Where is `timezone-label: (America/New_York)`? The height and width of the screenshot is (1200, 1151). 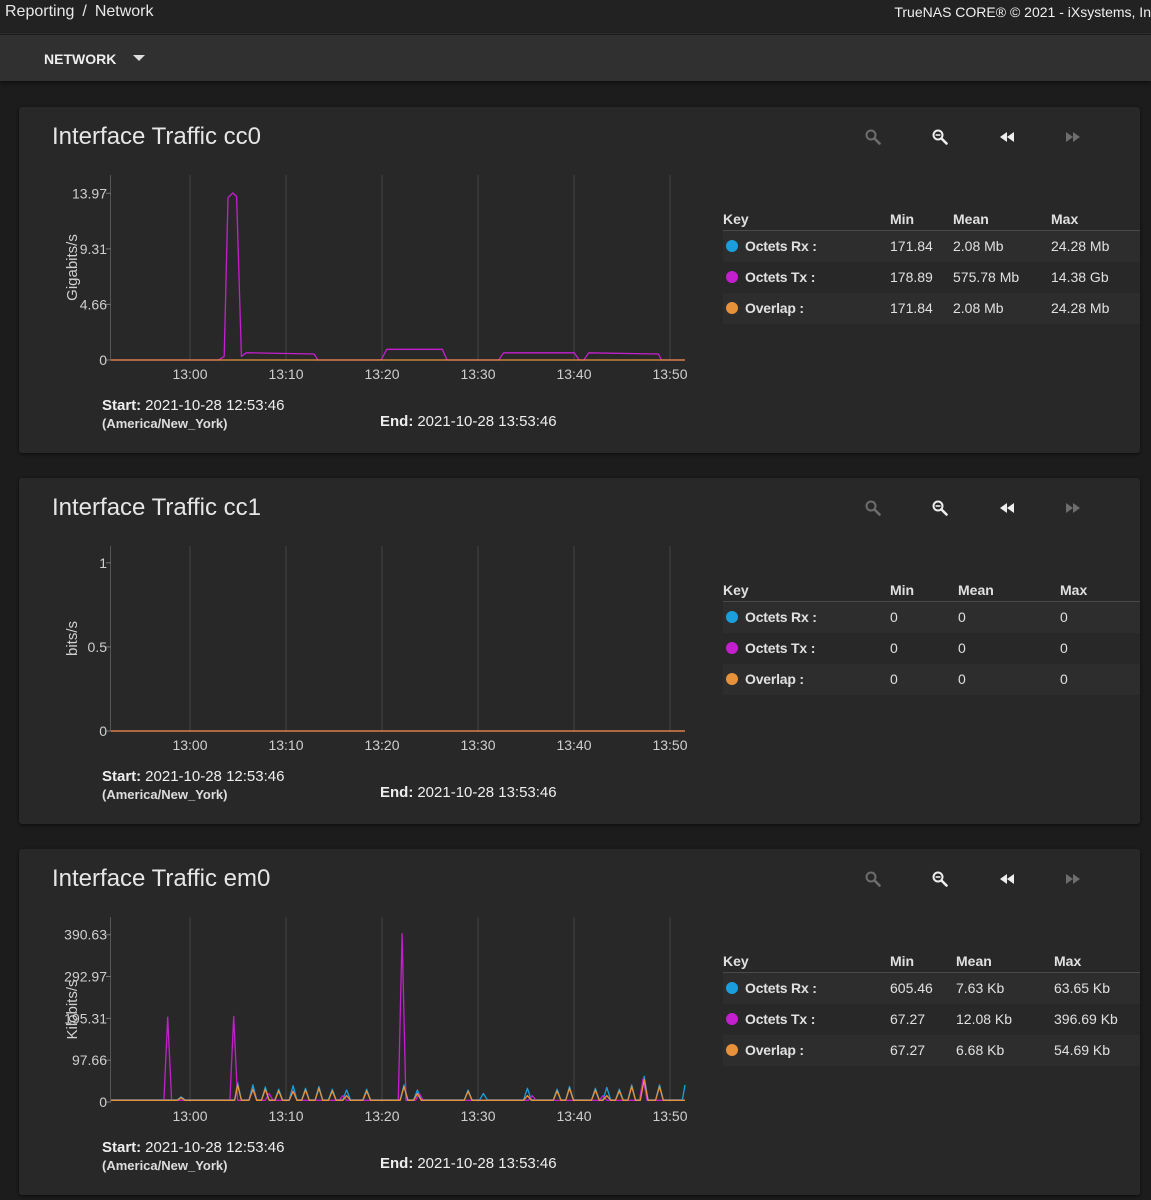 timezone-label: (America/New_York) is located at coordinates (165, 423).